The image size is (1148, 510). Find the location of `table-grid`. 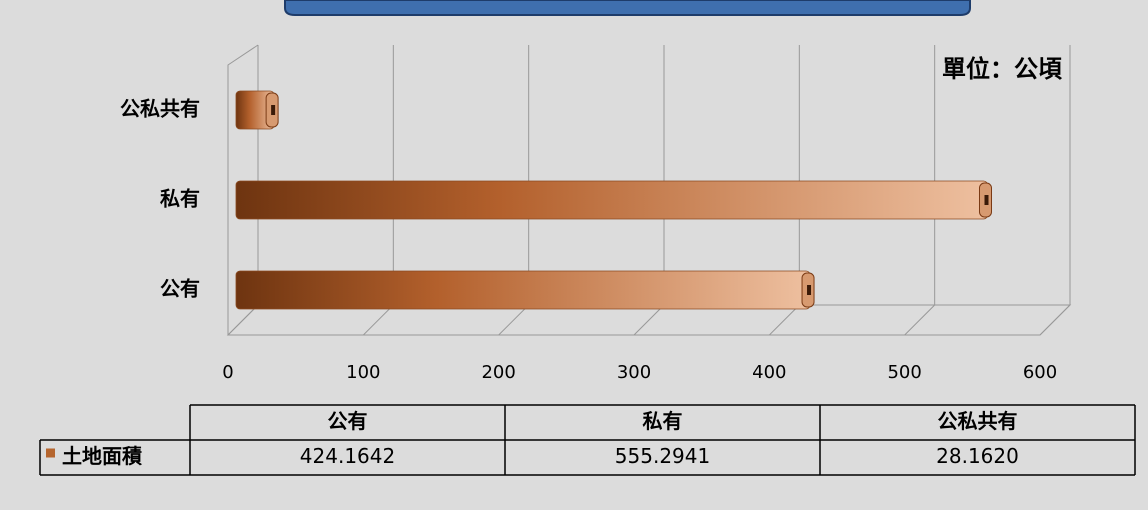

table-grid is located at coordinates (587, 440).